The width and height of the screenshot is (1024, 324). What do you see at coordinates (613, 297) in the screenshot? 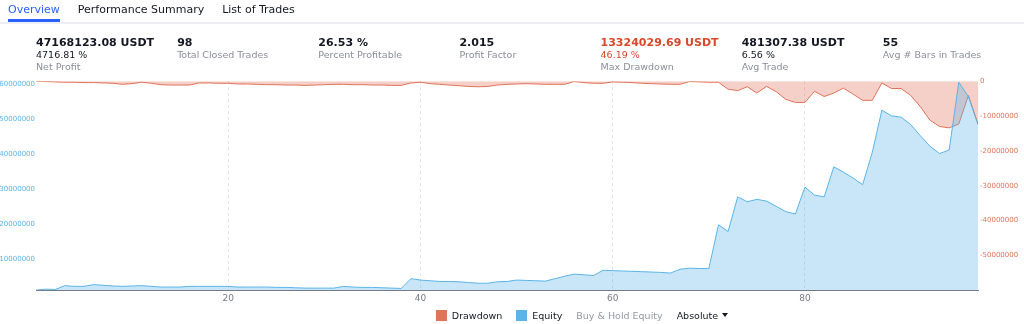
I see `x-tick-label: 60` at bounding box center [613, 297].